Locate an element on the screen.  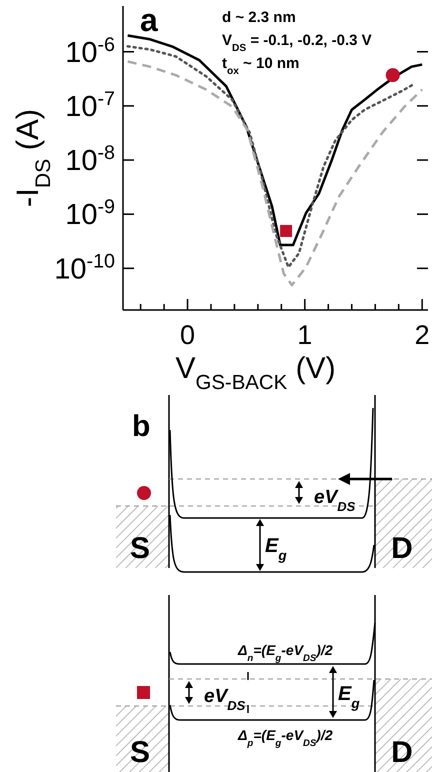
annotation: a is located at coordinates (149, 20).